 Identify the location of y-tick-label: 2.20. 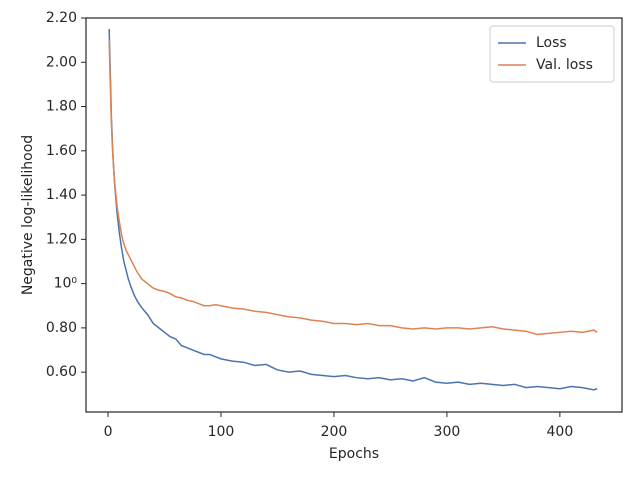
(61, 18).